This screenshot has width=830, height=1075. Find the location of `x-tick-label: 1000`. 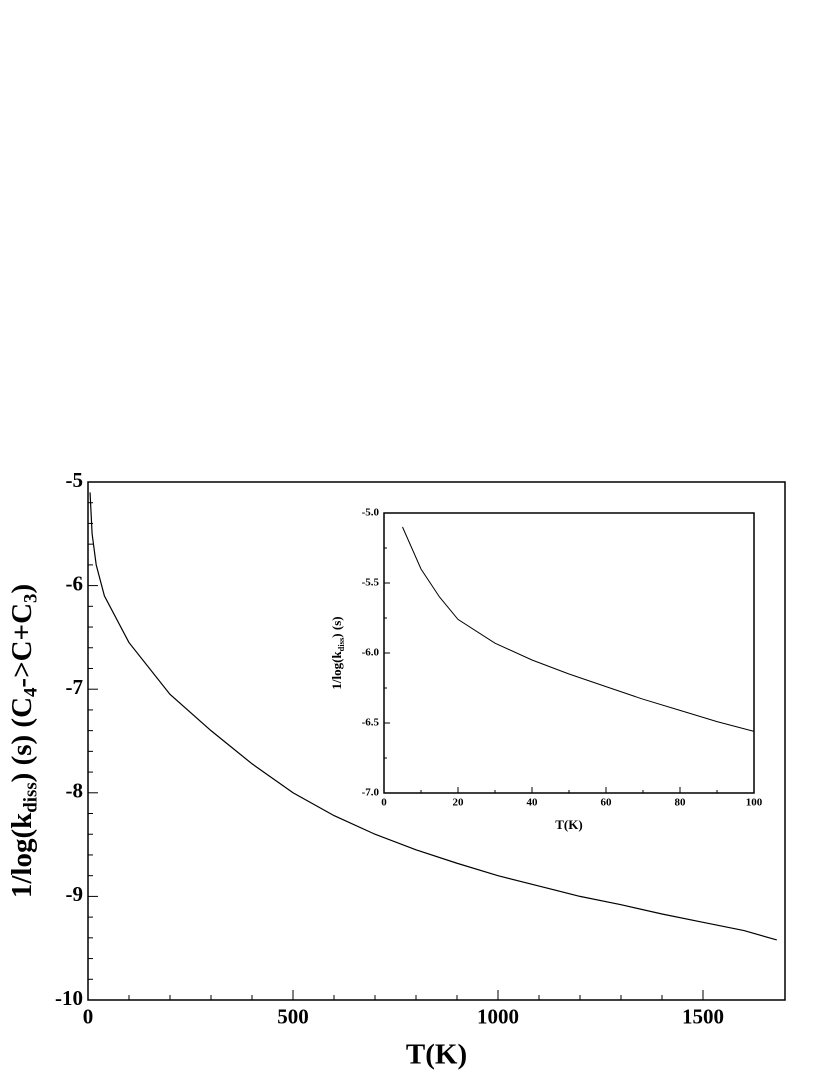

x-tick-label: 1000 is located at coordinates (498, 1017).